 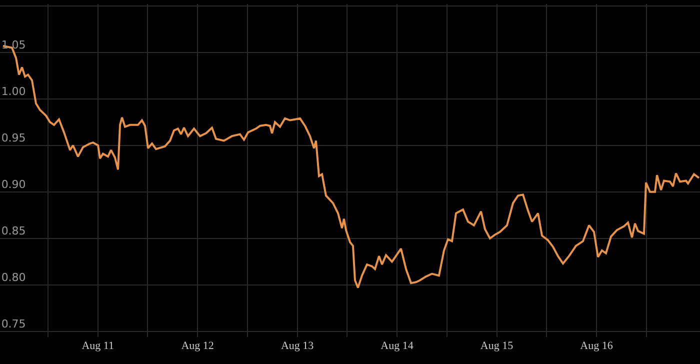 What do you see at coordinates (13, 277) in the screenshot?
I see `y-tick-label: 0.80` at bounding box center [13, 277].